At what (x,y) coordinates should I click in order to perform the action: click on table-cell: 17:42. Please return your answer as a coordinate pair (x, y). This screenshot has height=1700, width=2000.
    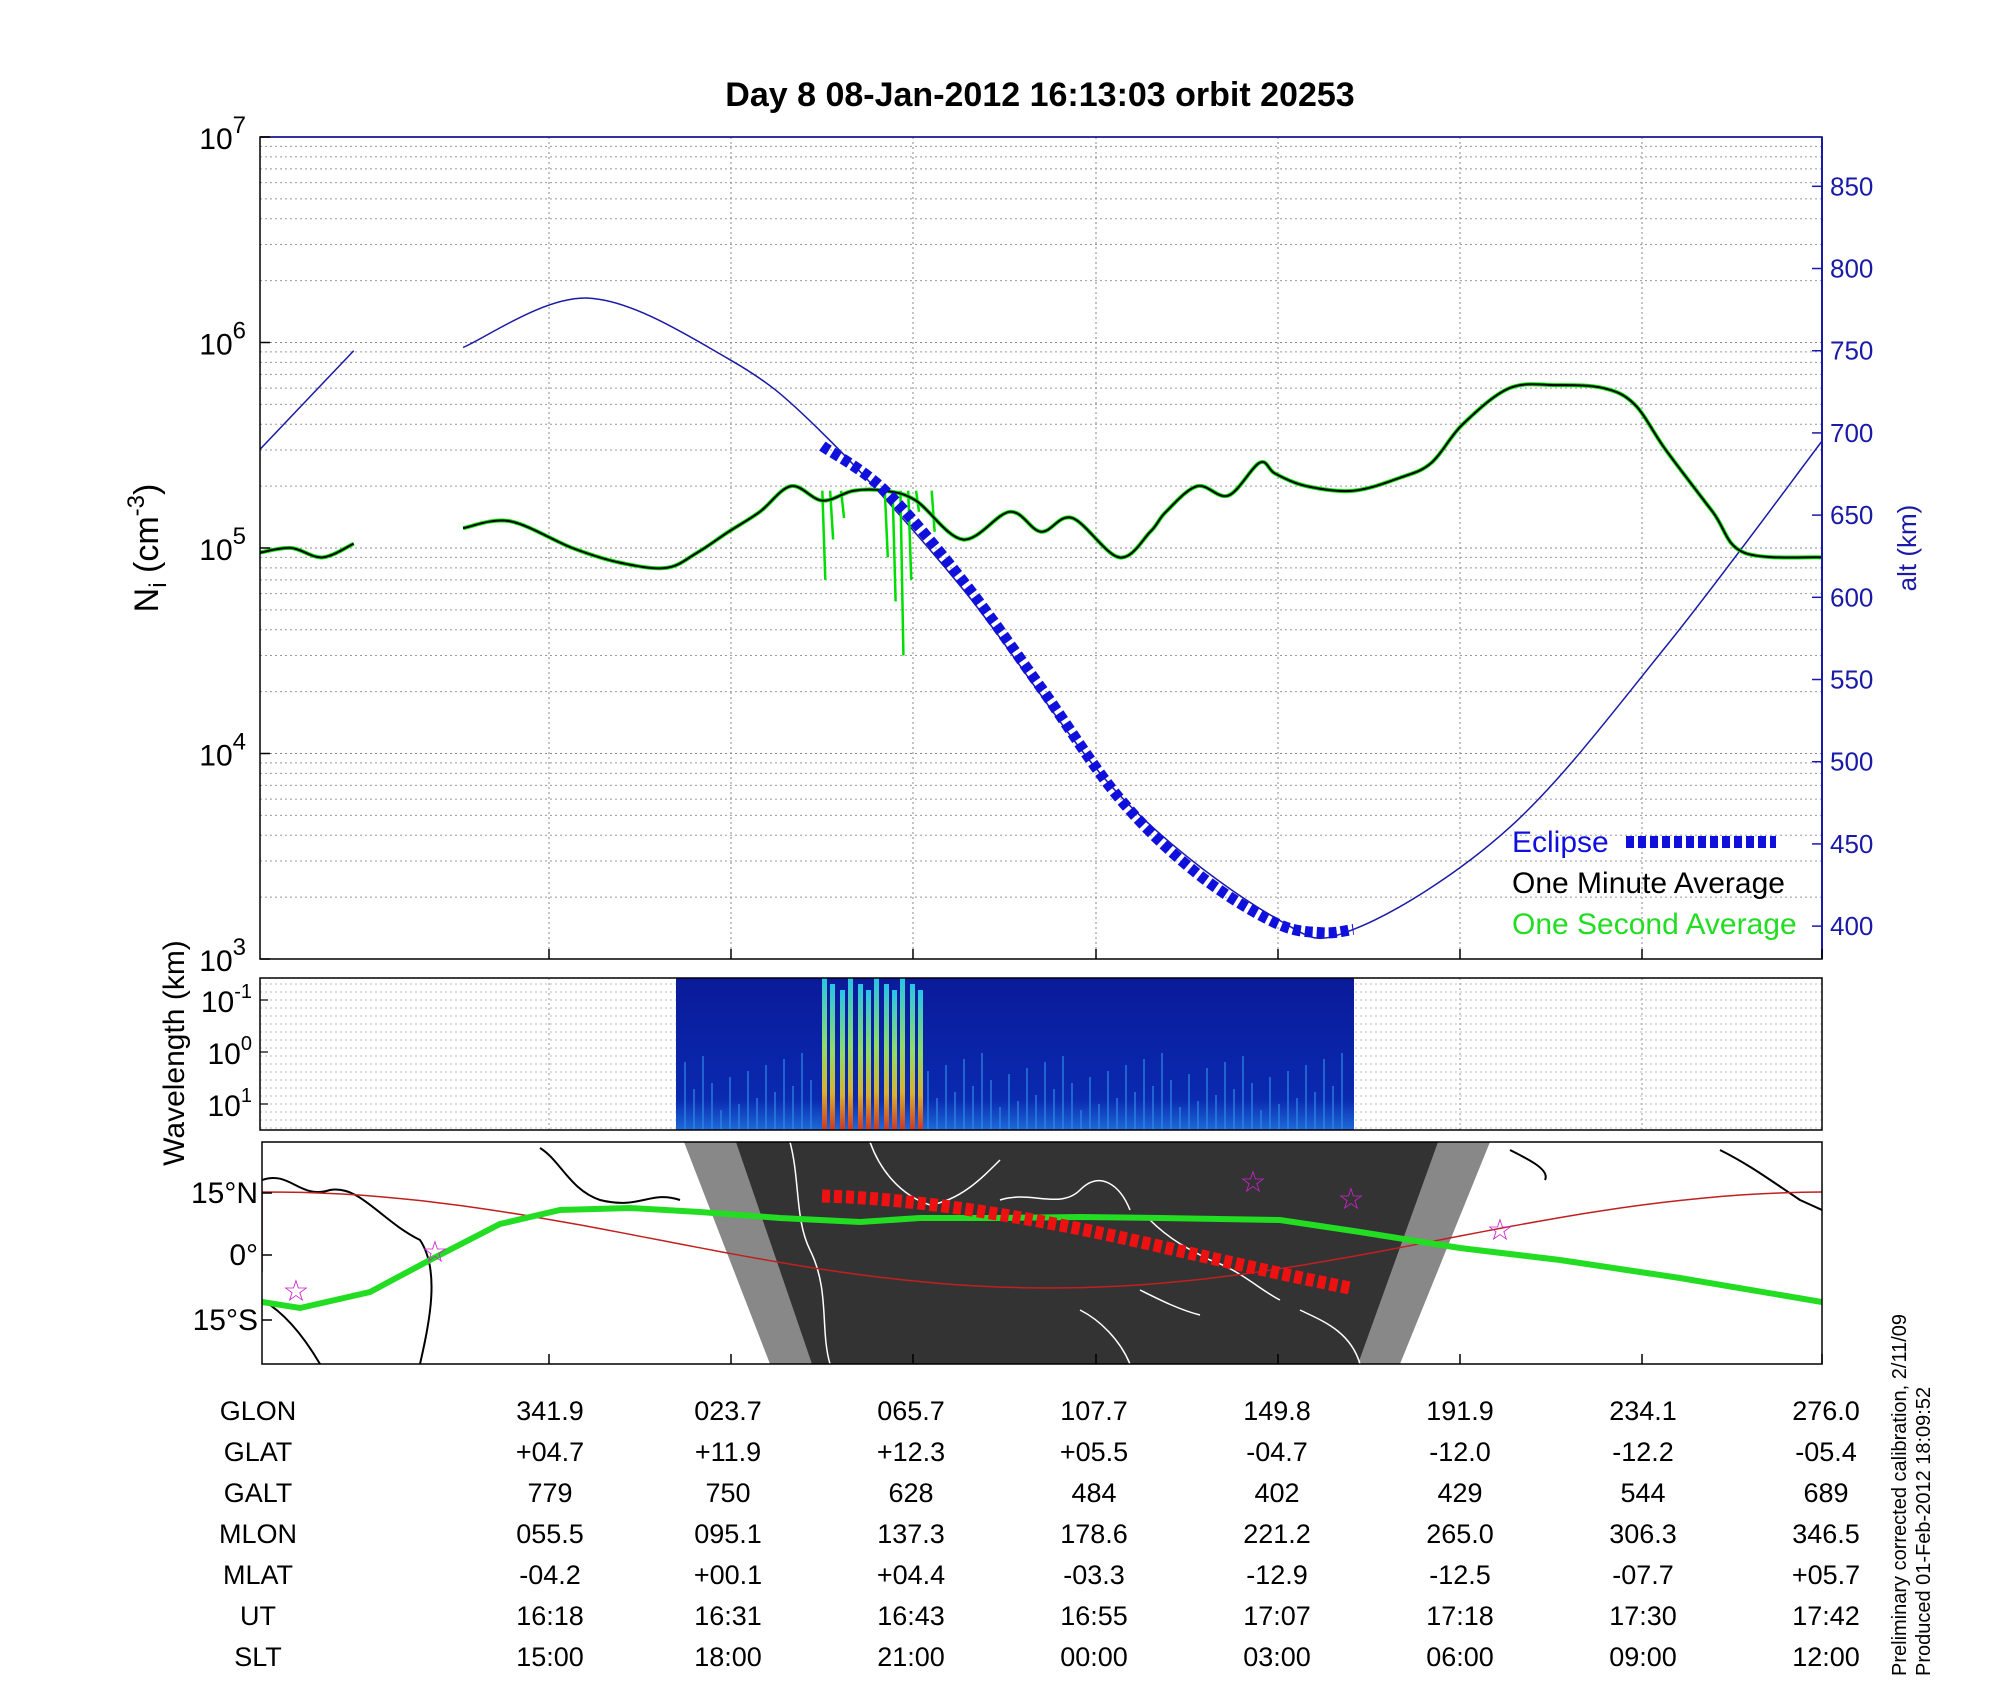
    Looking at the image, I should click on (1826, 1616).